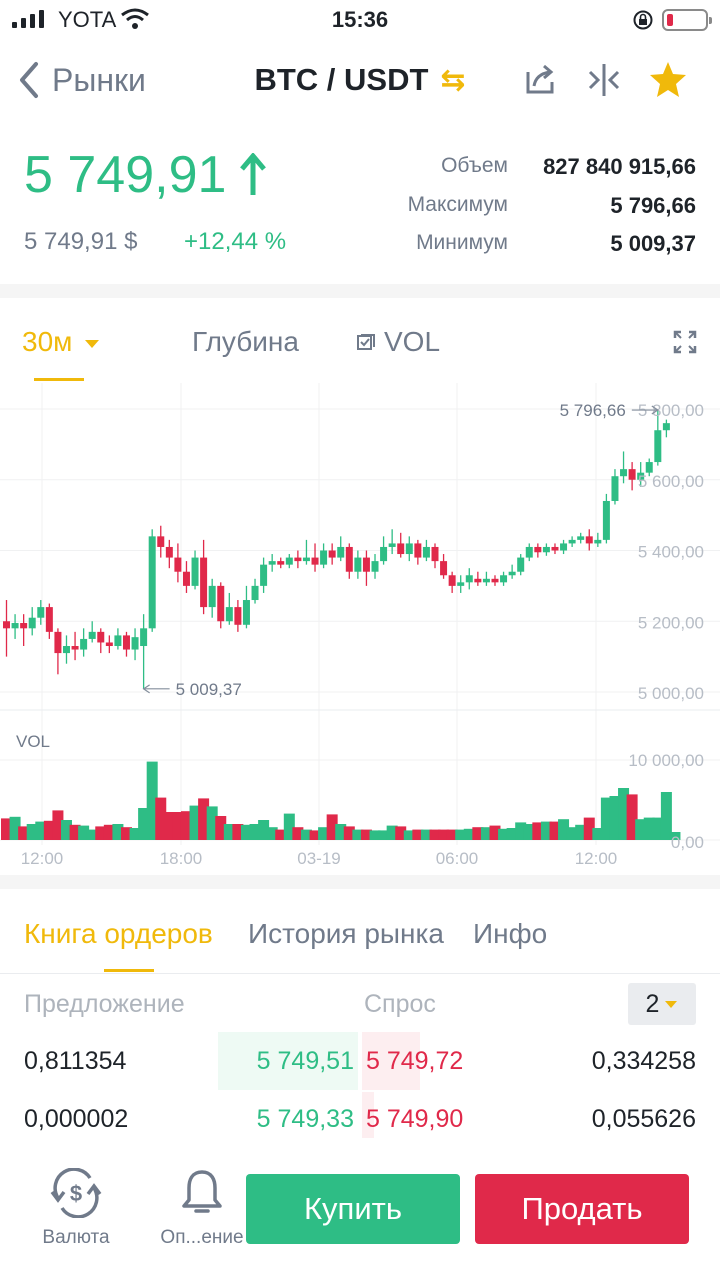  Describe the element at coordinates (671, 481) in the screenshot. I see `price-axis-label: 5 600,00` at that location.